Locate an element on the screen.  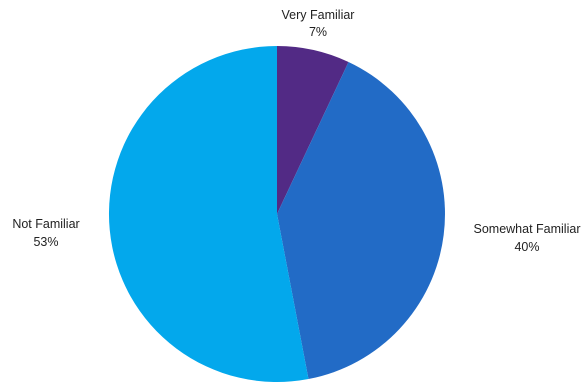
label-very-familiar-value: 7% is located at coordinates (318, 32).